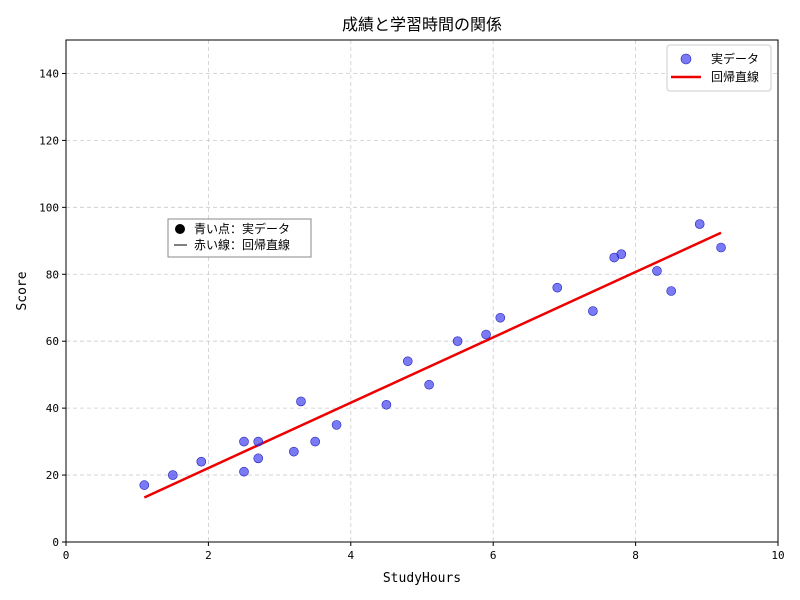  I want to click on legend-line-label: 回帰直線, so click(735, 76).